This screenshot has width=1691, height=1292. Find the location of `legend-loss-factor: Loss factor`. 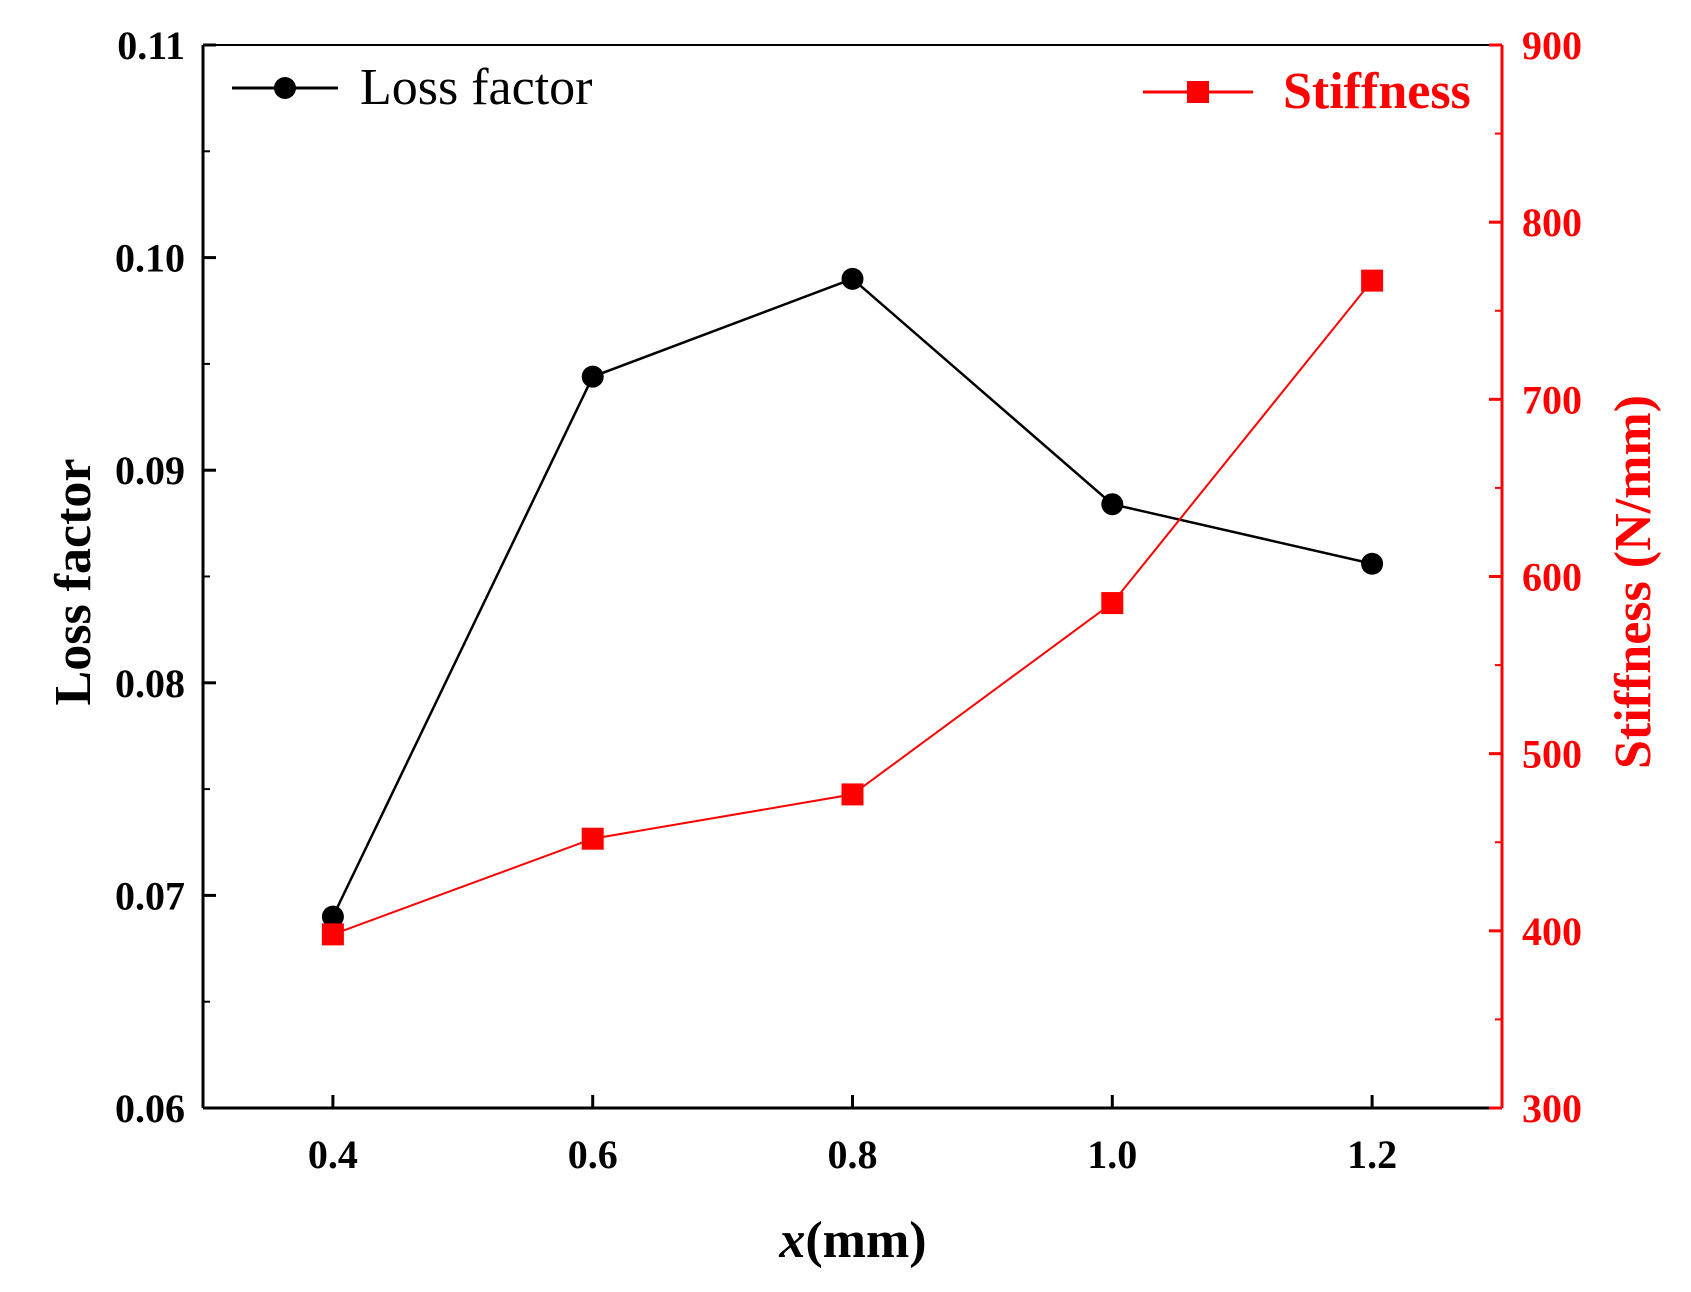

legend-loss-factor: Loss factor is located at coordinates (412, 87).